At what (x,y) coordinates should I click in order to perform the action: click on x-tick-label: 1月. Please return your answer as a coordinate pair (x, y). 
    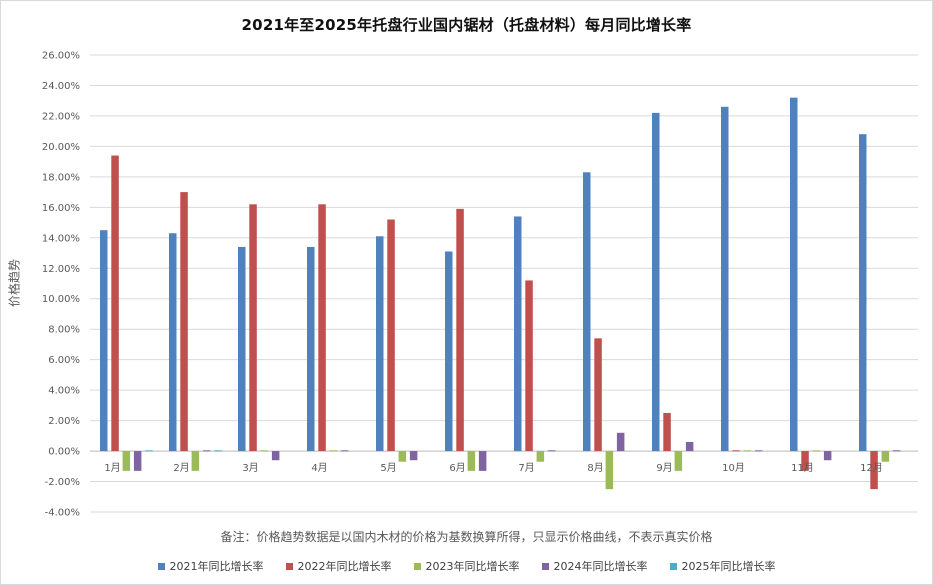
    Looking at the image, I should click on (112, 468).